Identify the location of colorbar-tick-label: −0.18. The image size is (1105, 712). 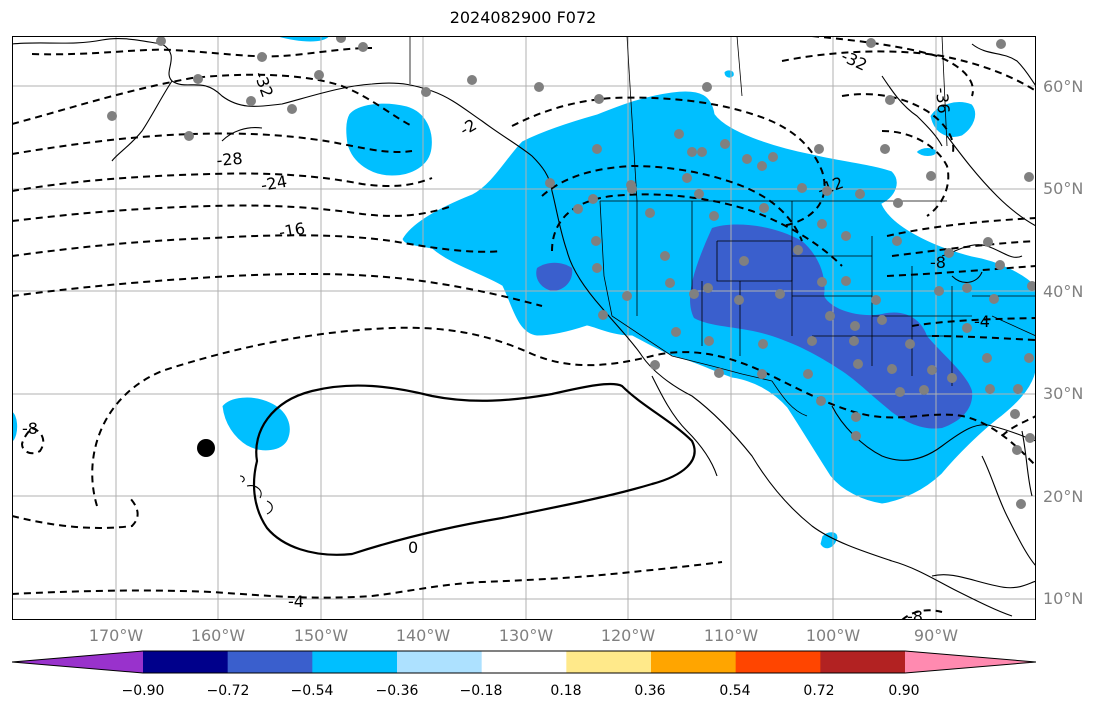
(481, 691).